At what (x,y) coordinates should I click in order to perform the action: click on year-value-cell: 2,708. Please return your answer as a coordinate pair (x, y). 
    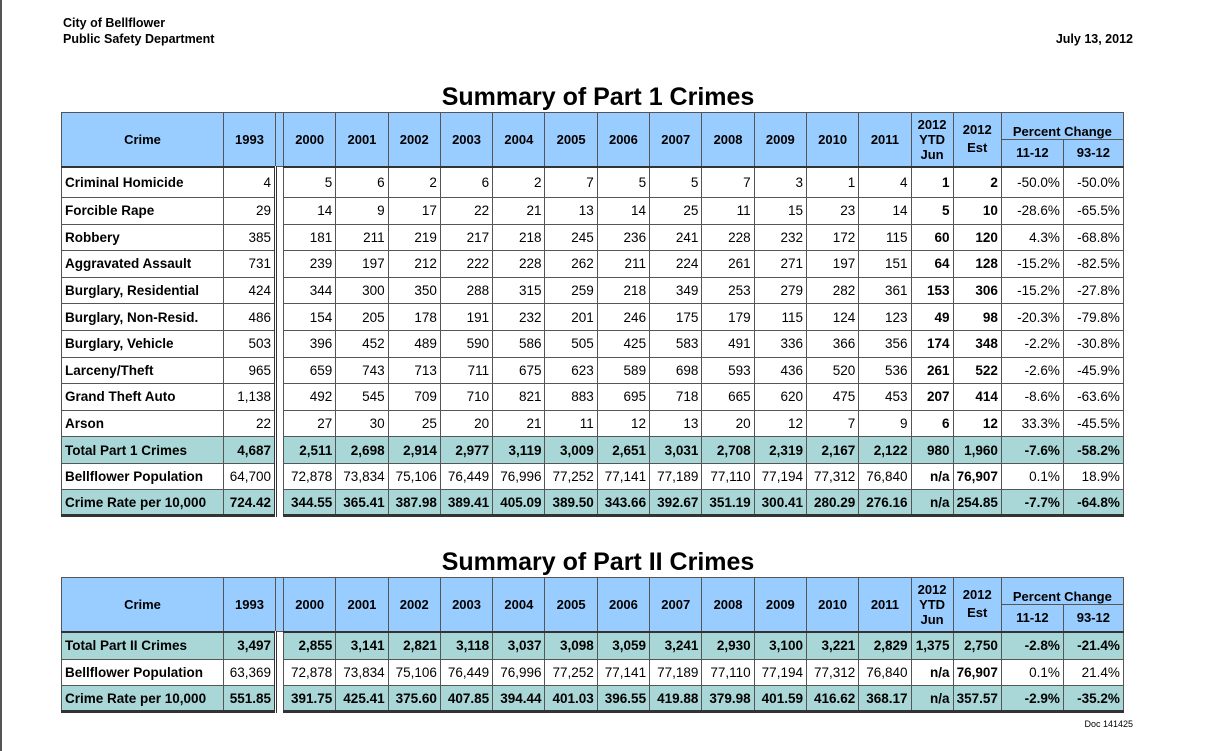
    Looking at the image, I should click on (728, 450).